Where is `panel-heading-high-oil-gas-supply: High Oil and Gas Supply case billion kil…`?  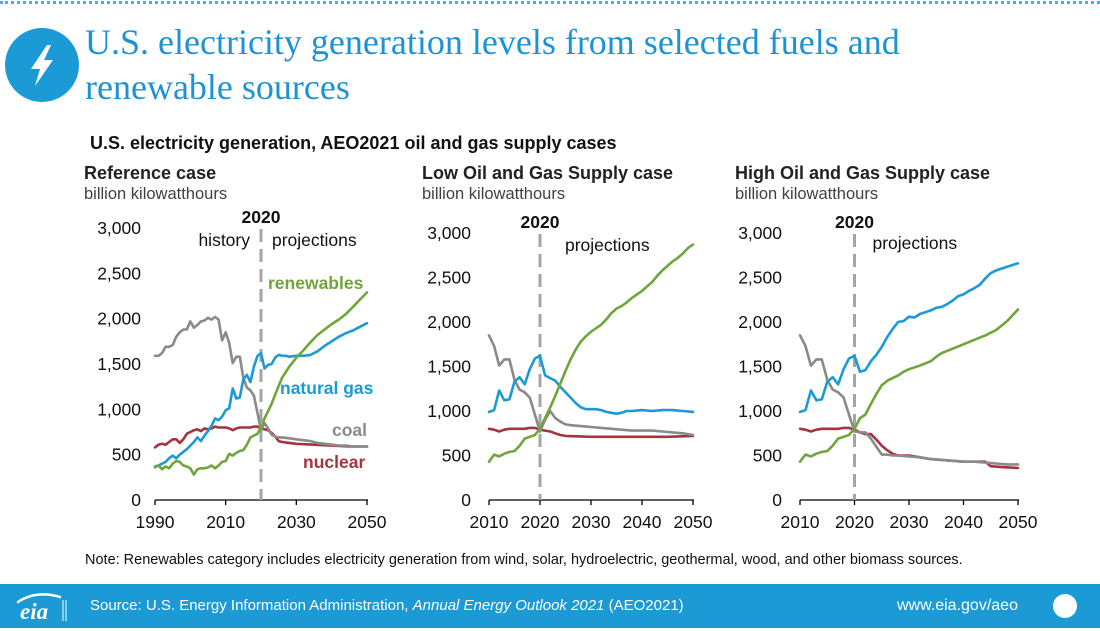 panel-heading-high-oil-gas-supply: High Oil and Gas Supply case billion kil… is located at coordinates (862, 184).